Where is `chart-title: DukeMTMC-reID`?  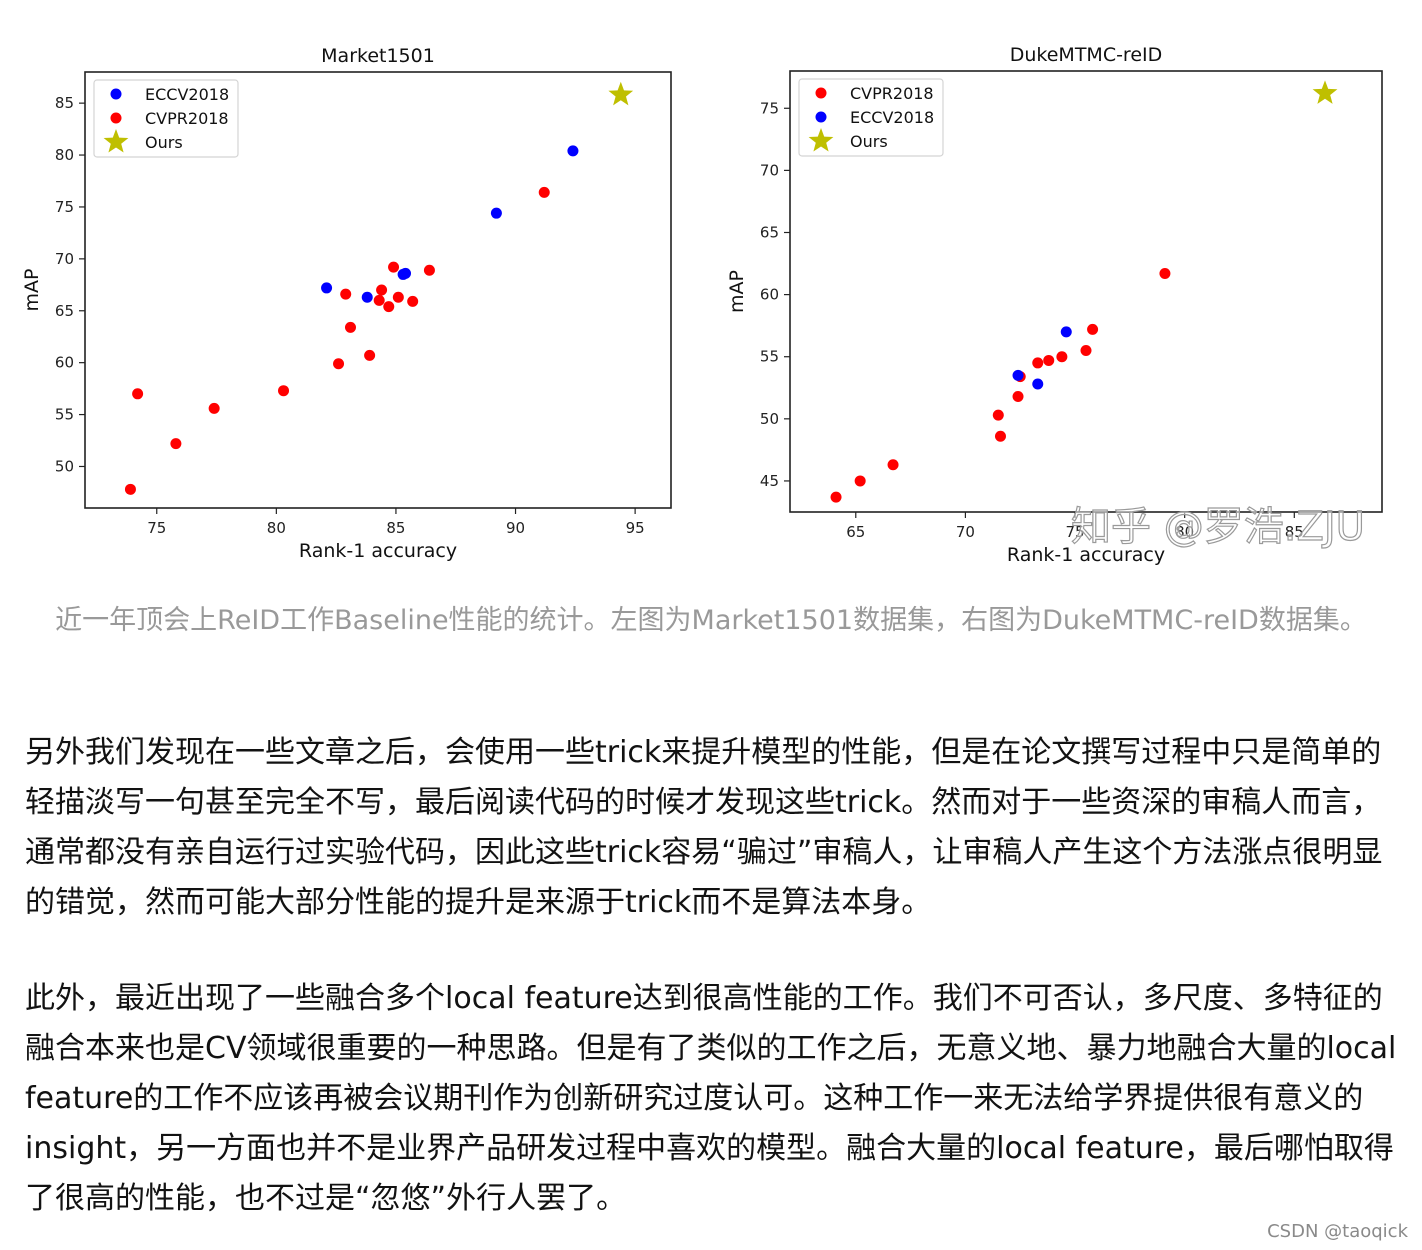 chart-title: DukeMTMC-reID is located at coordinates (1086, 55).